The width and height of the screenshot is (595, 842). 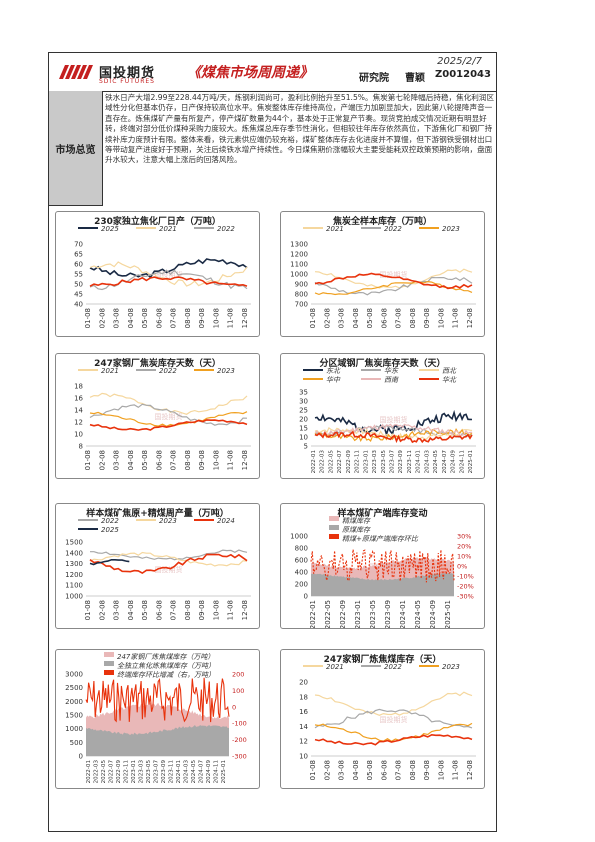 What do you see at coordinates (78, 245) in the screenshot?
I see `y-tick-label: 70` at bounding box center [78, 245].